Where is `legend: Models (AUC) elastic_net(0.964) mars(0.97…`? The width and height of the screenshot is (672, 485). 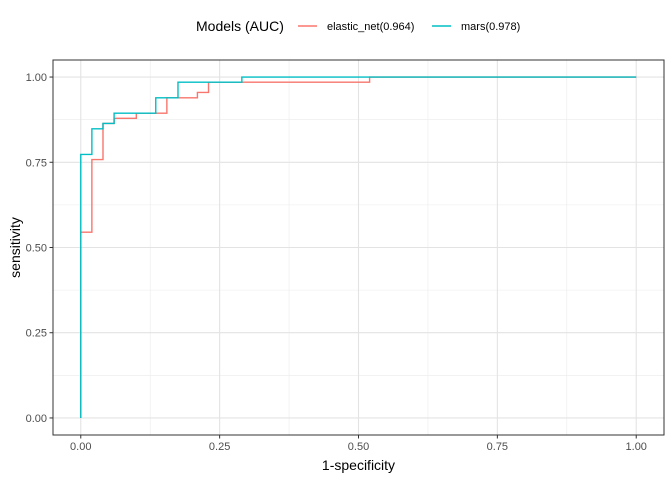
legend: Models (AUC) elastic_net(0.964) mars(0.97… is located at coordinates (358, 26).